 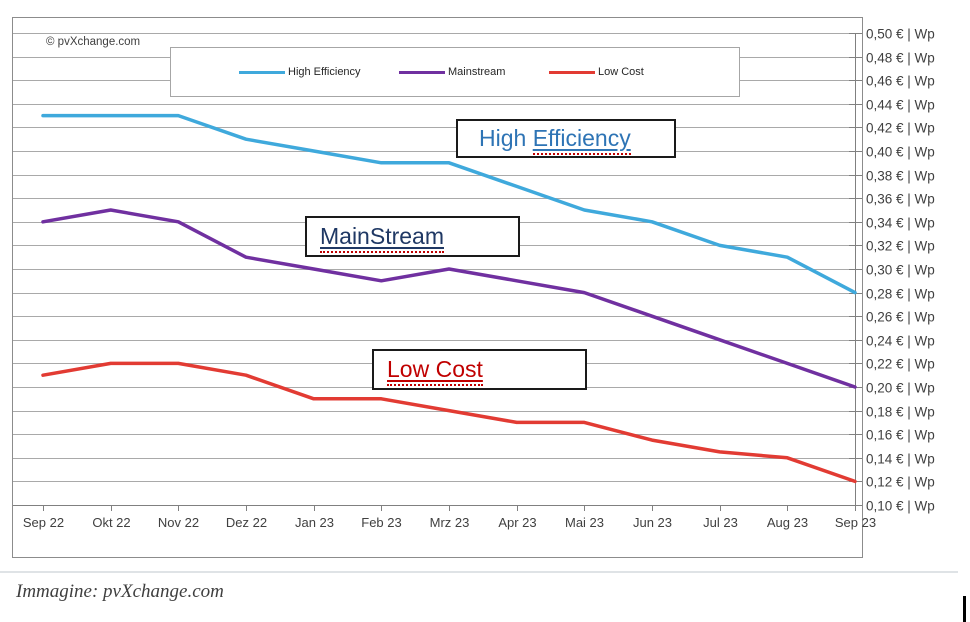 I want to click on y-tick-label: 0,24 € | Wp, so click(x=900, y=341).